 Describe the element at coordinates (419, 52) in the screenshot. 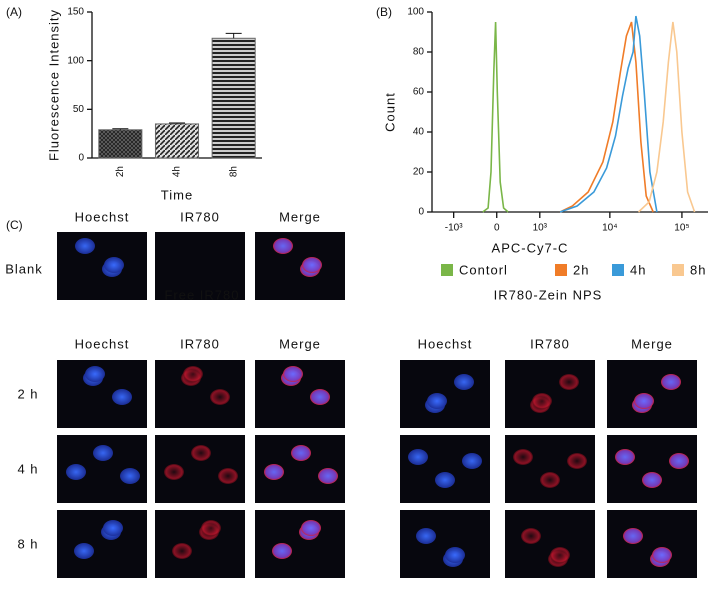

I see `y-tick-label: 80` at that location.